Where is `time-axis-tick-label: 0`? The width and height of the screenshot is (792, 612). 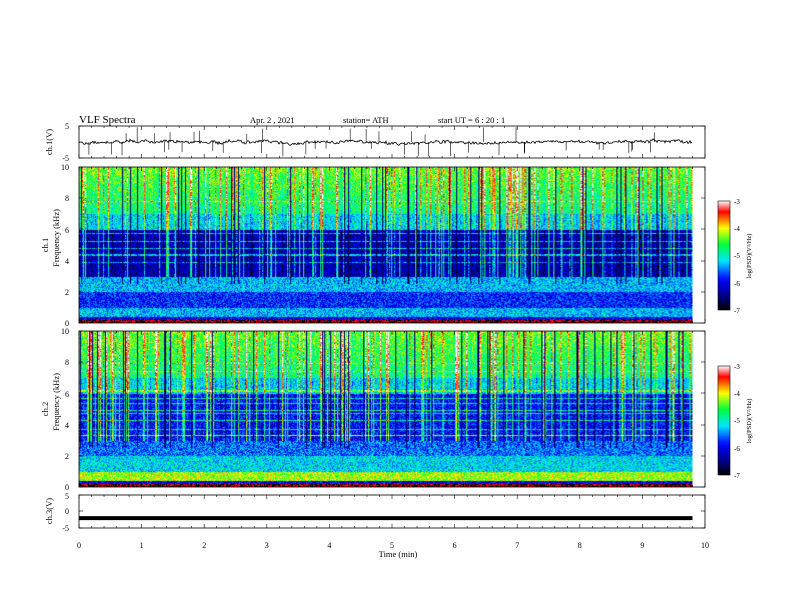
time-axis-tick-label: 0 is located at coordinates (79, 545).